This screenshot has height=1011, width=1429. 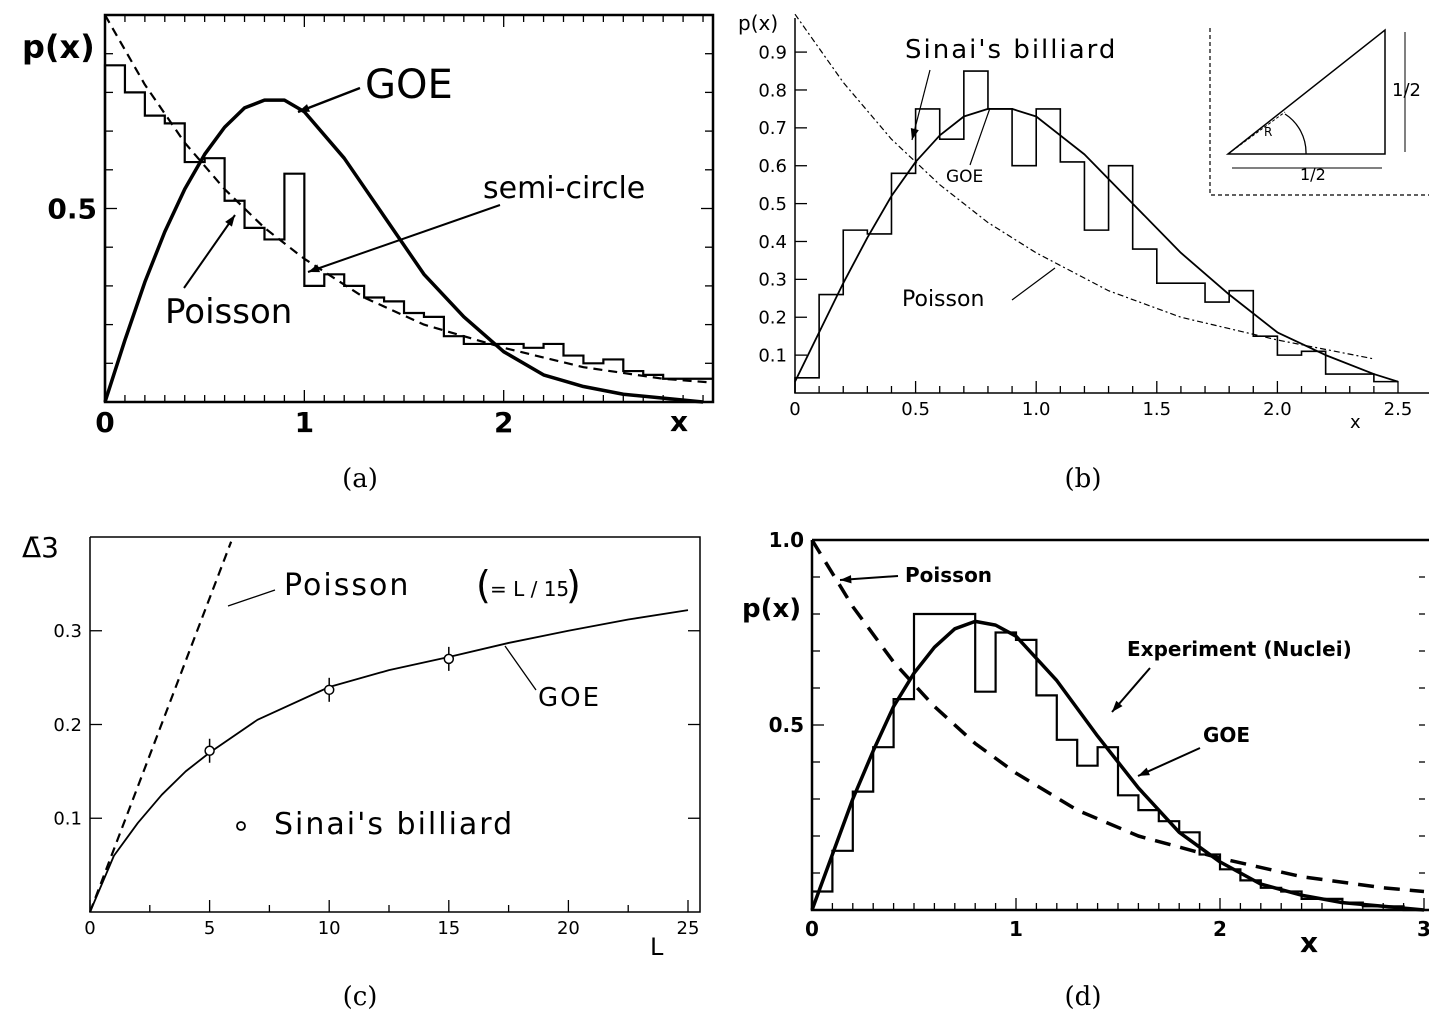 I want to click on annotation-experiment: Experiment (Nuclei), so click(x=1239, y=649).